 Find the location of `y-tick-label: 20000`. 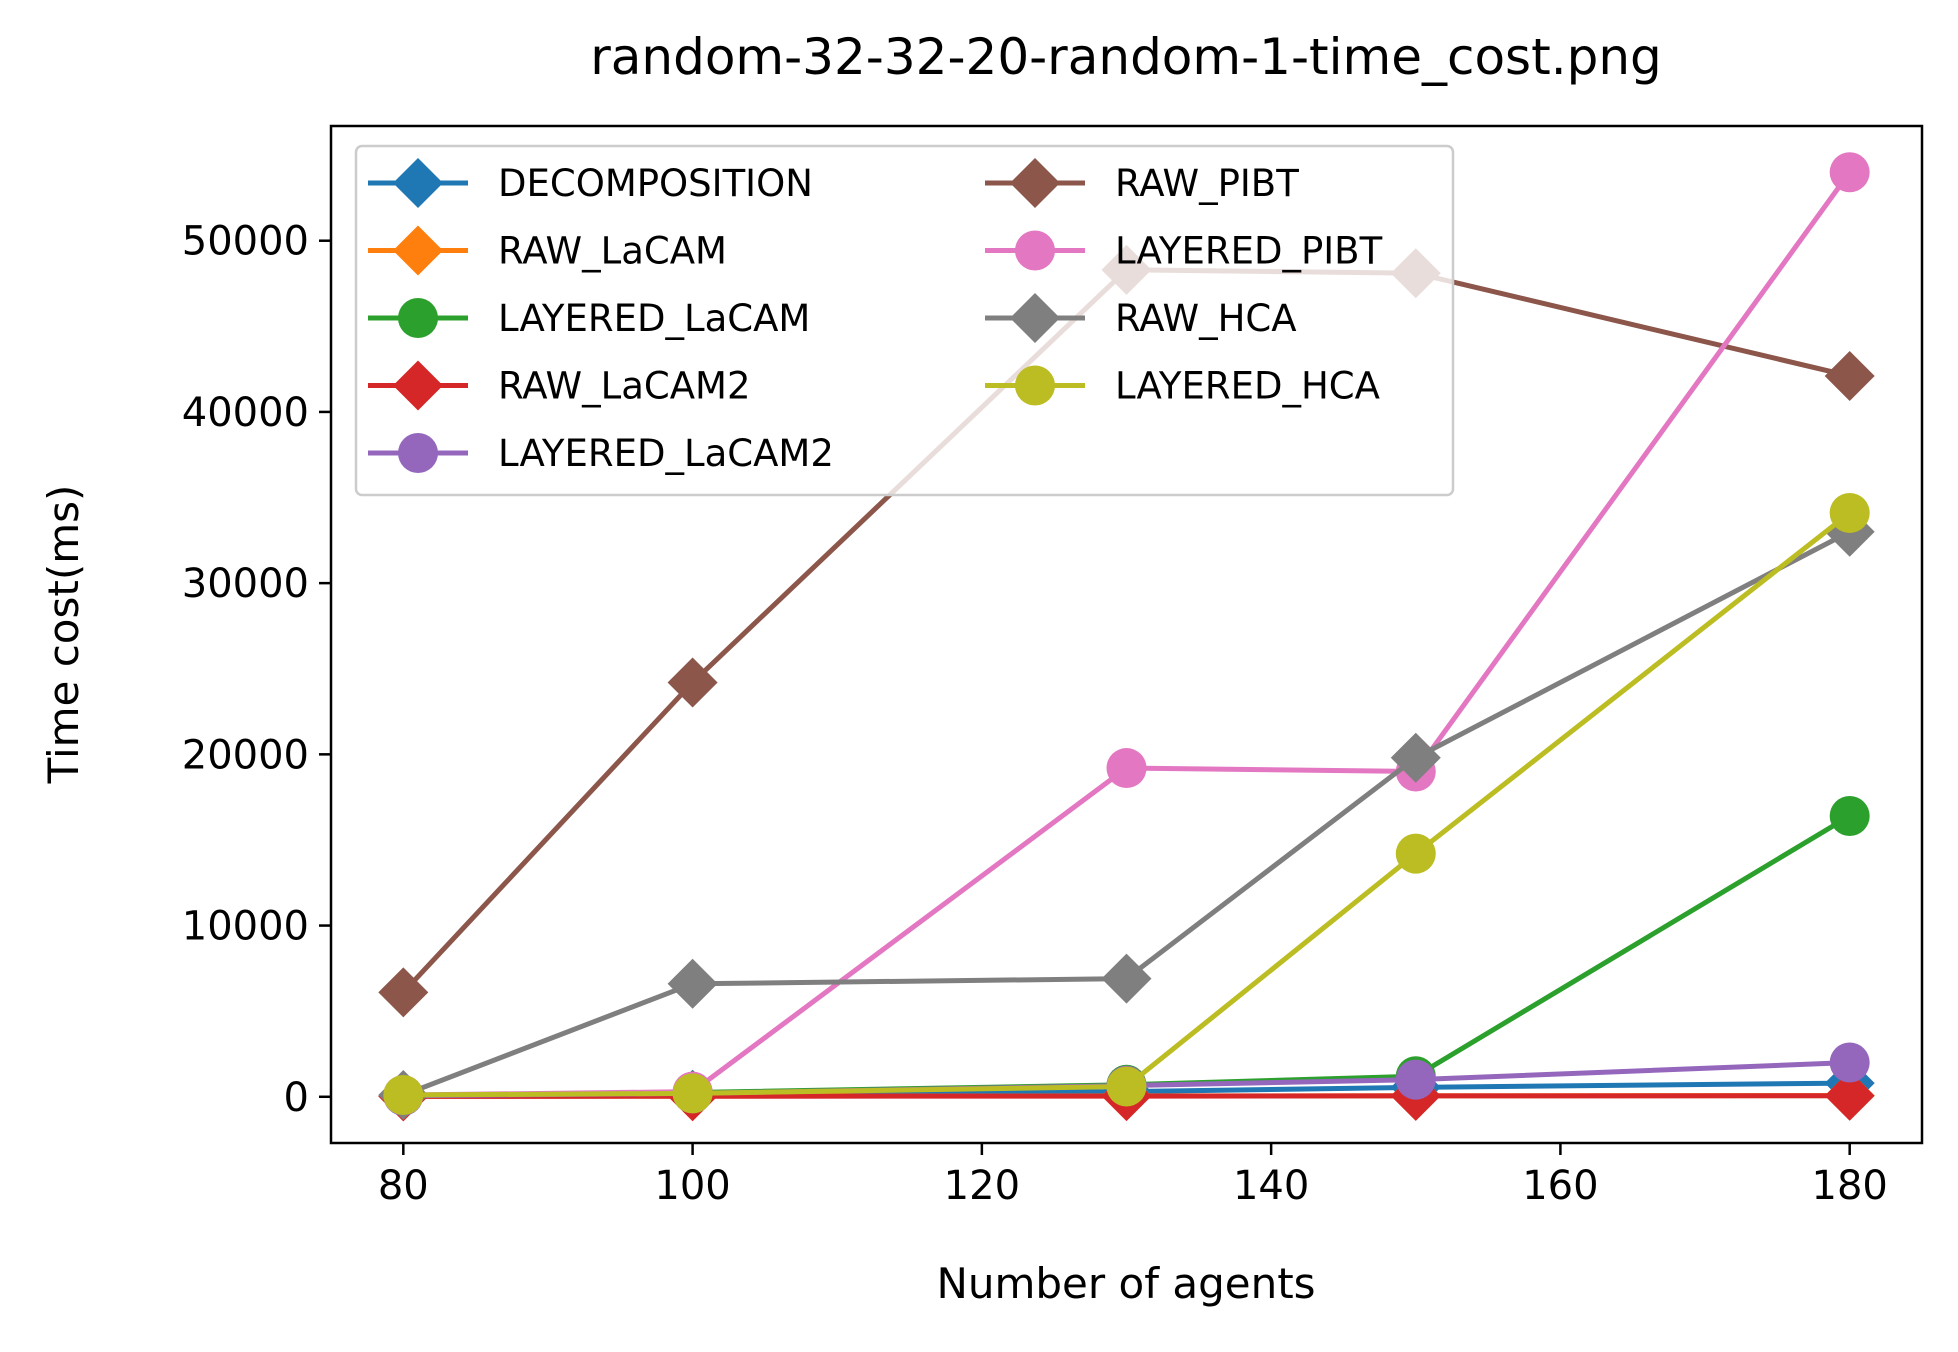

y-tick-label: 20000 is located at coordinates (245, 755).